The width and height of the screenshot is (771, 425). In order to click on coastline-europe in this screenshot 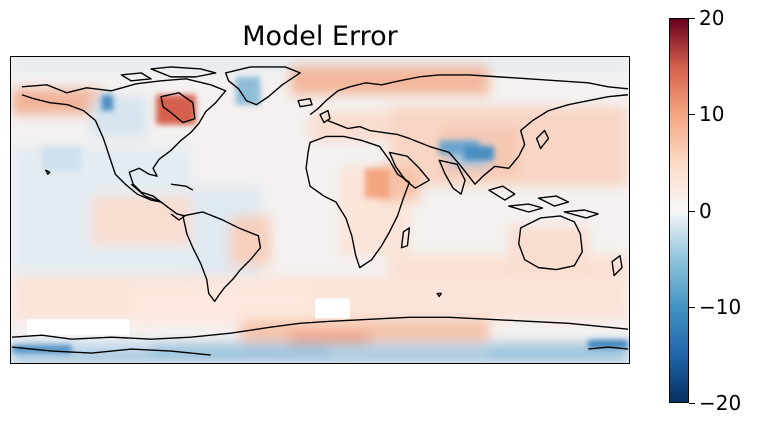, I will do `click(469, 95)`.